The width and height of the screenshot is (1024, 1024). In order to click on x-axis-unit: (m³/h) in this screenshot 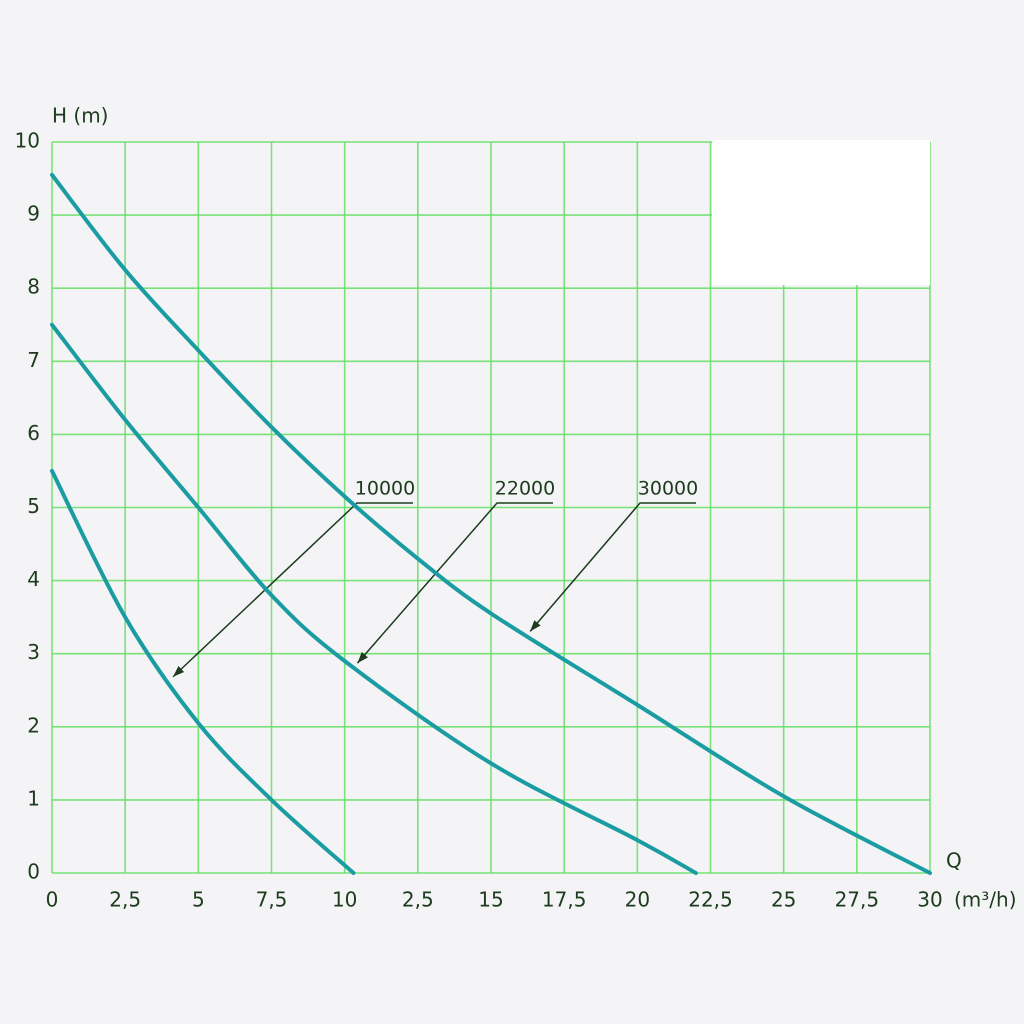, I will do `click(985, 900)`.